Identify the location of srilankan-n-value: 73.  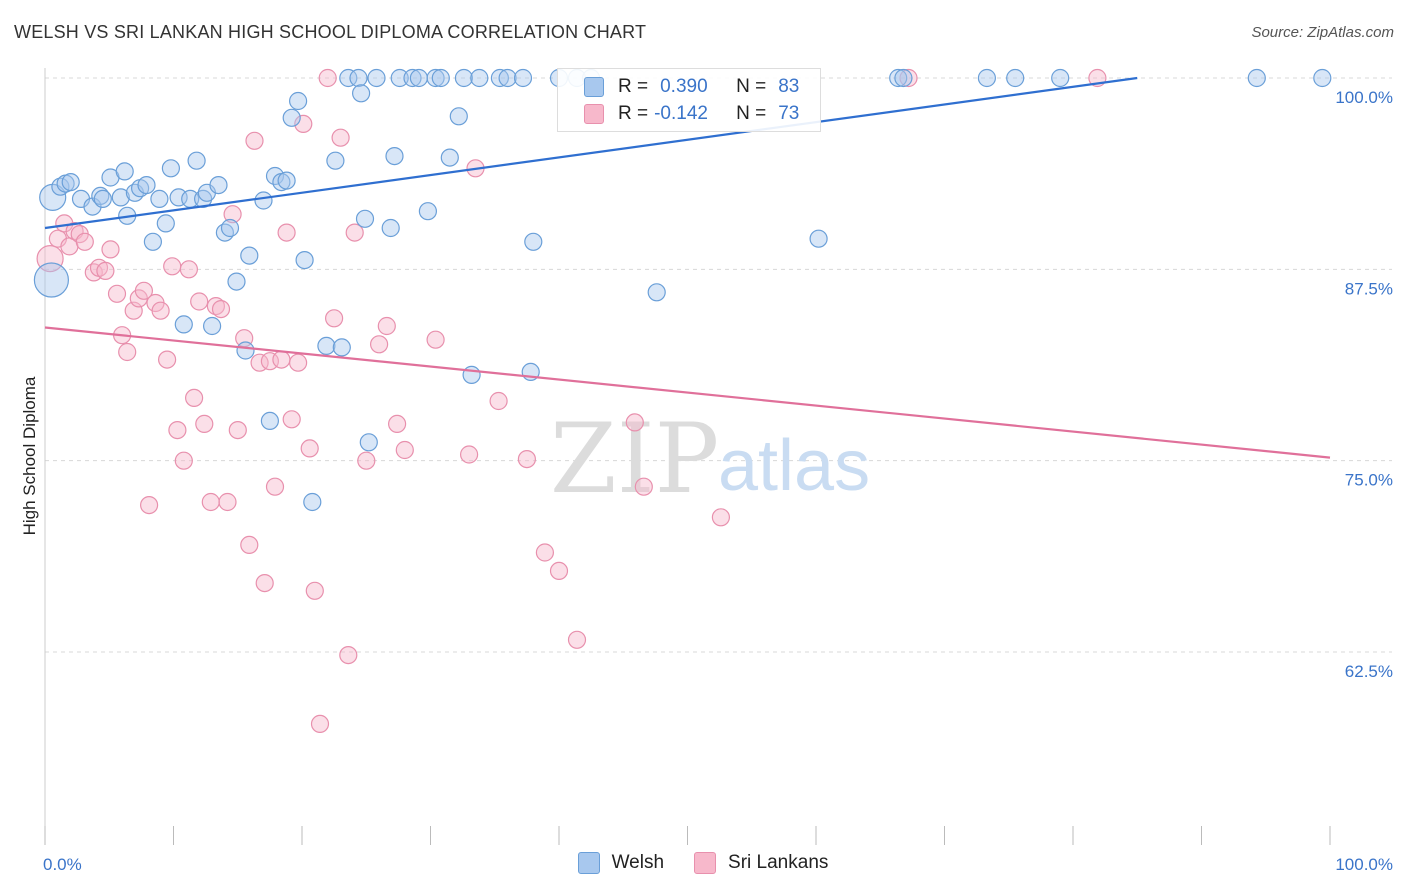
(789, 113).